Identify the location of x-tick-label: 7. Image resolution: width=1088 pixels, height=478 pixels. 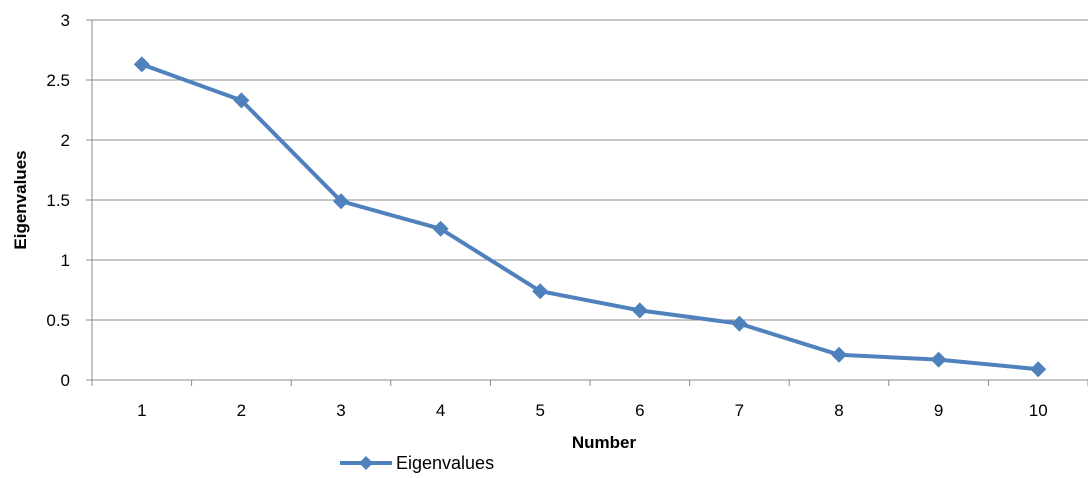
(739, 410).